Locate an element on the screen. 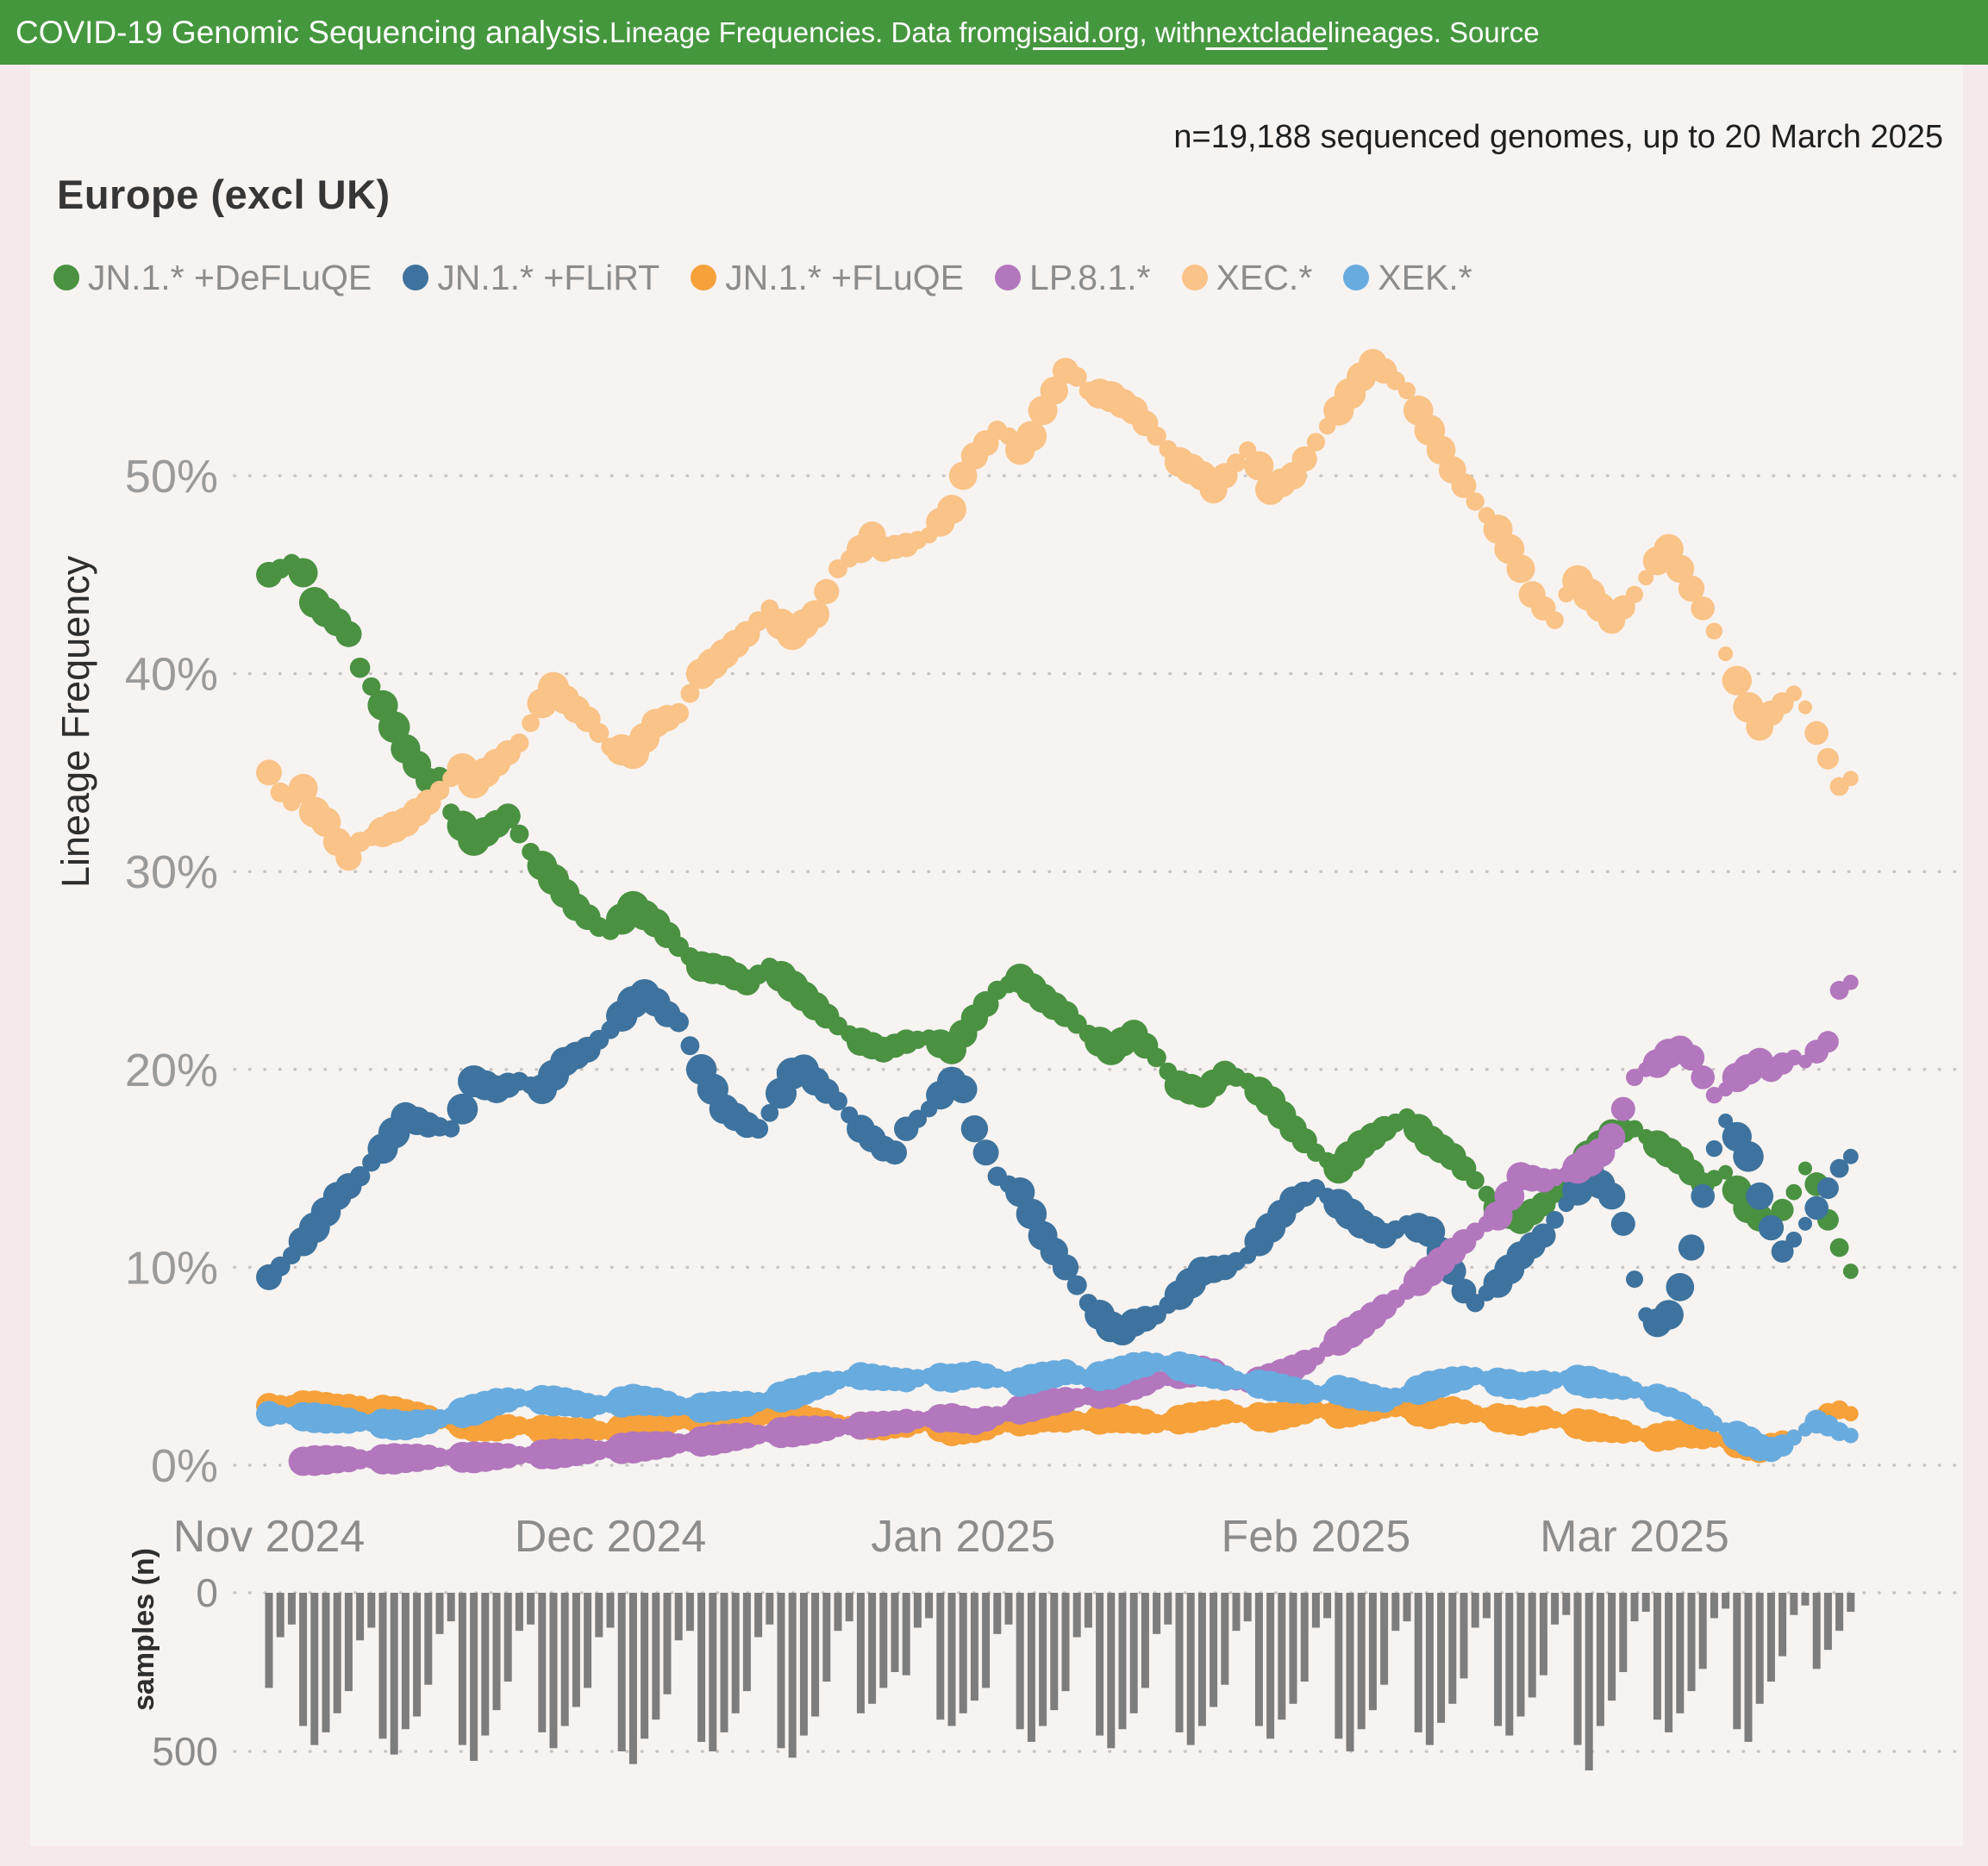 Image resolution: width=1988 pixels, height=1866 pixels. month-tick-labels: Nov 2024 Dec 2024 Jan 2025 Feb 2025 Mar 2025 is located at coordinates (951, 1537).